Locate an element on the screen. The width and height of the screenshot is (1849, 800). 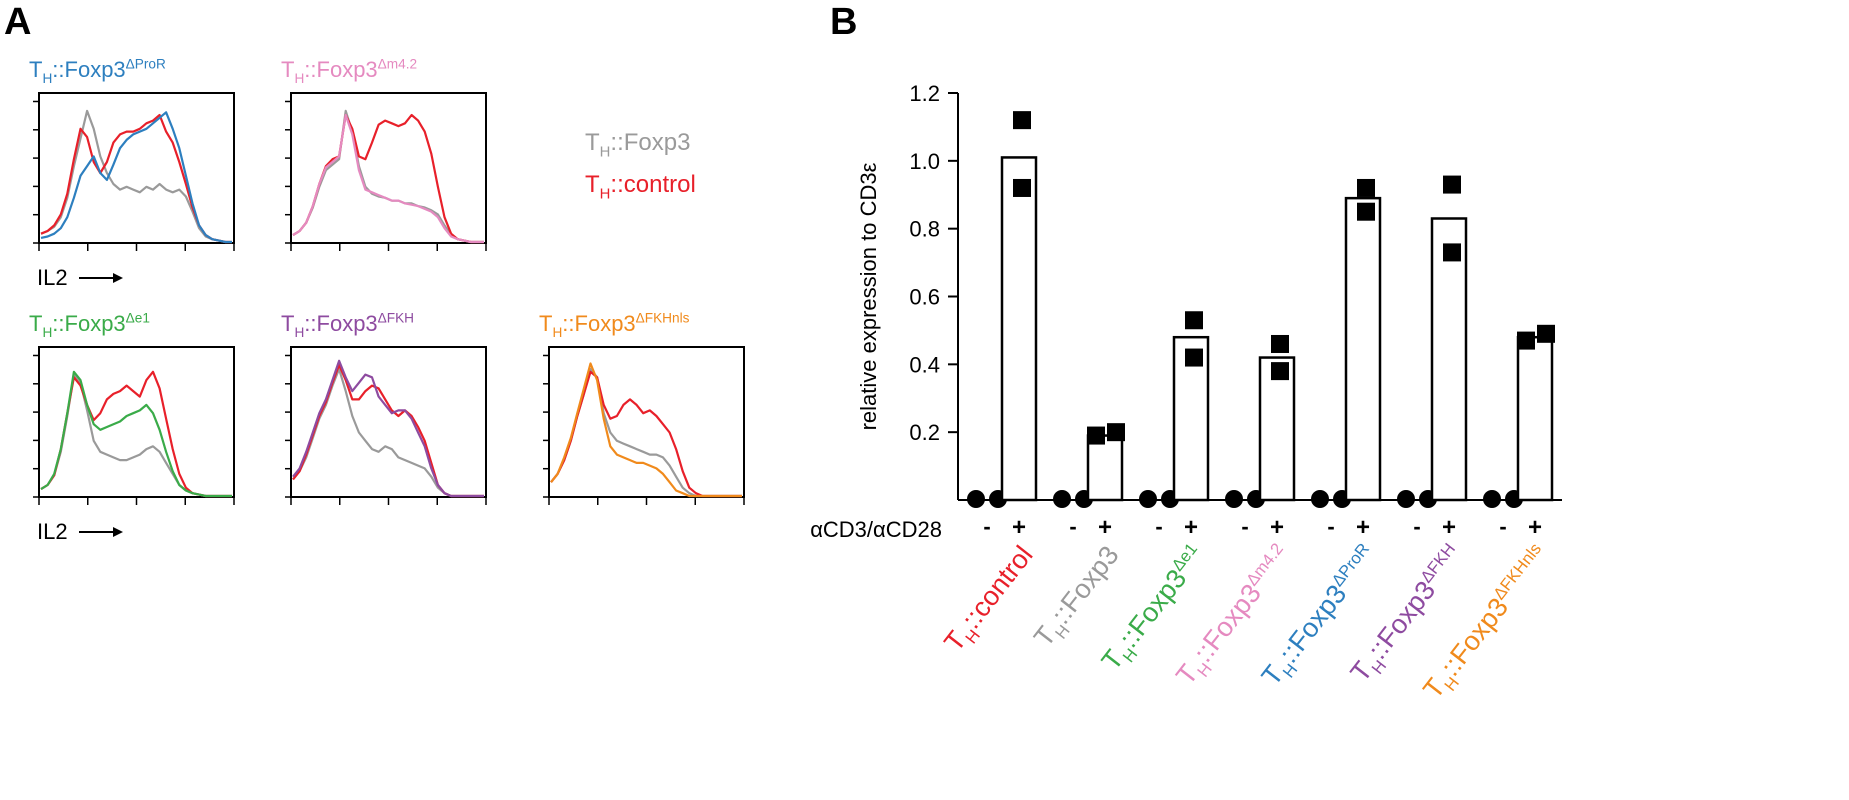
title-superscript: Δm4.2 is located at coordinates (1264, 564).